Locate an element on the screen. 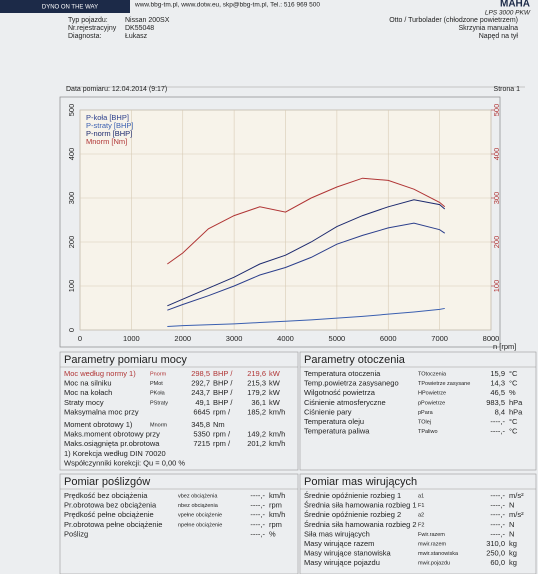 The image size is (538, 574). cell-label: Maks.moment obrotowy przy is located at coordinates (112, 434).